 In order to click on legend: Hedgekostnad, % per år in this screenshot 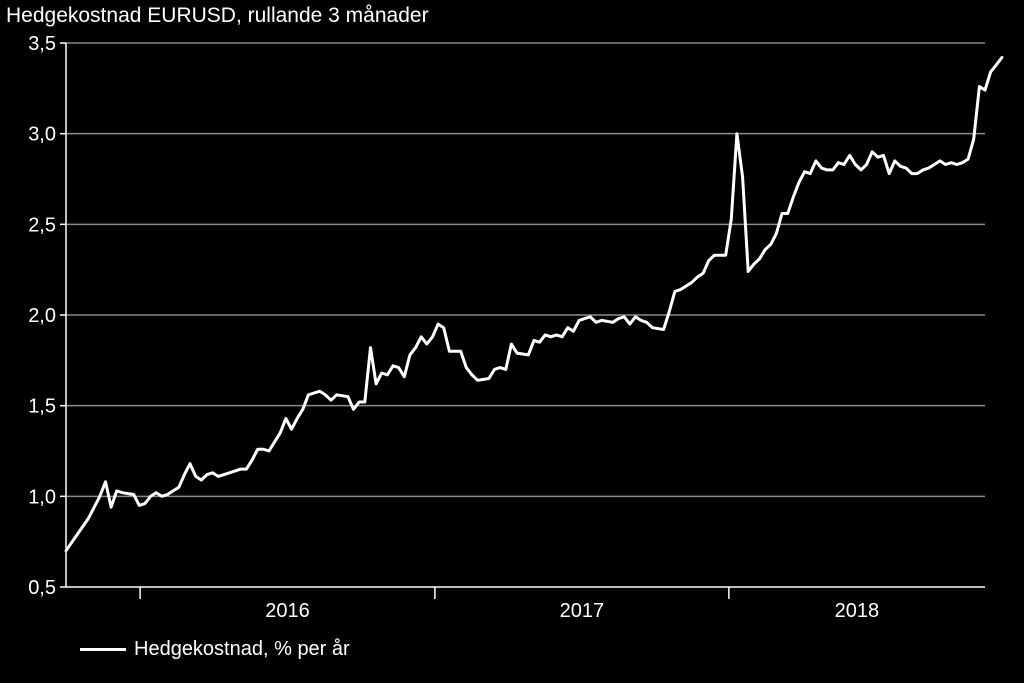, I will do `click(215, 649)`.